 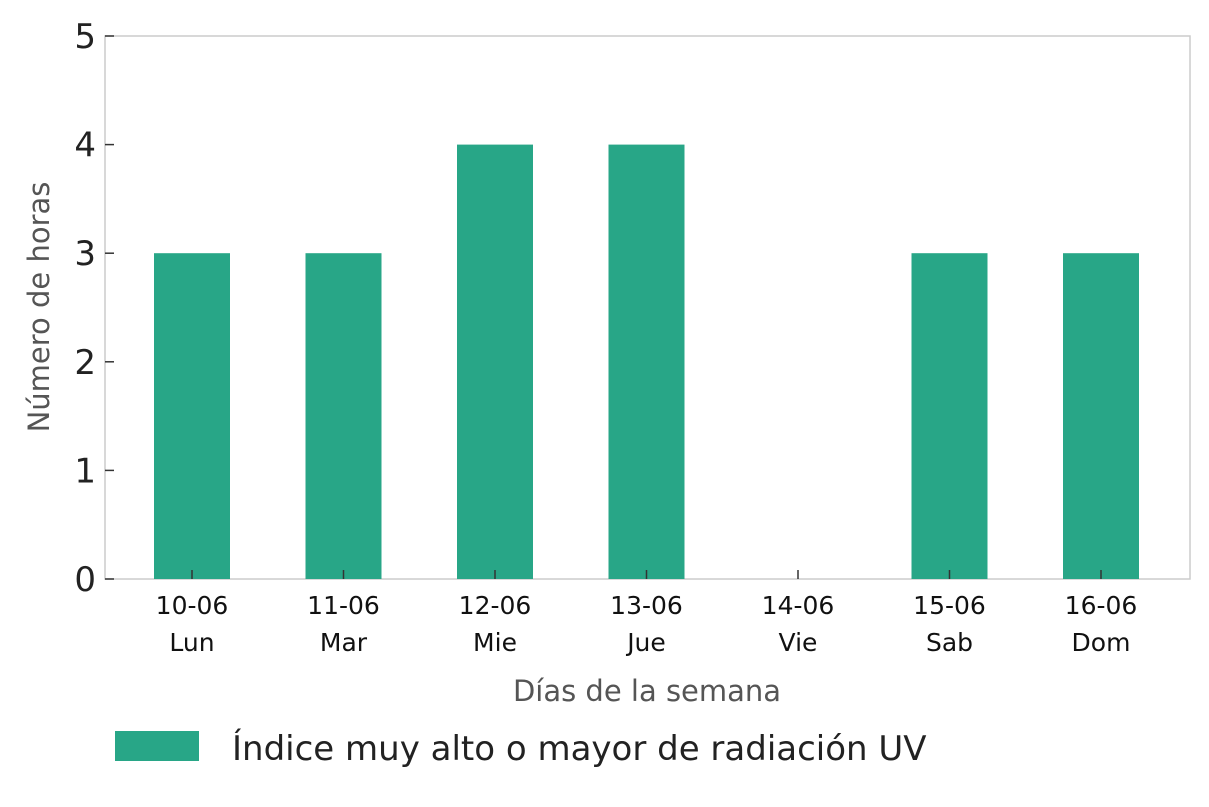 I want to click on legend-label: Índice muy alto o mayor de radiación UV, so click(x=579, y=748).